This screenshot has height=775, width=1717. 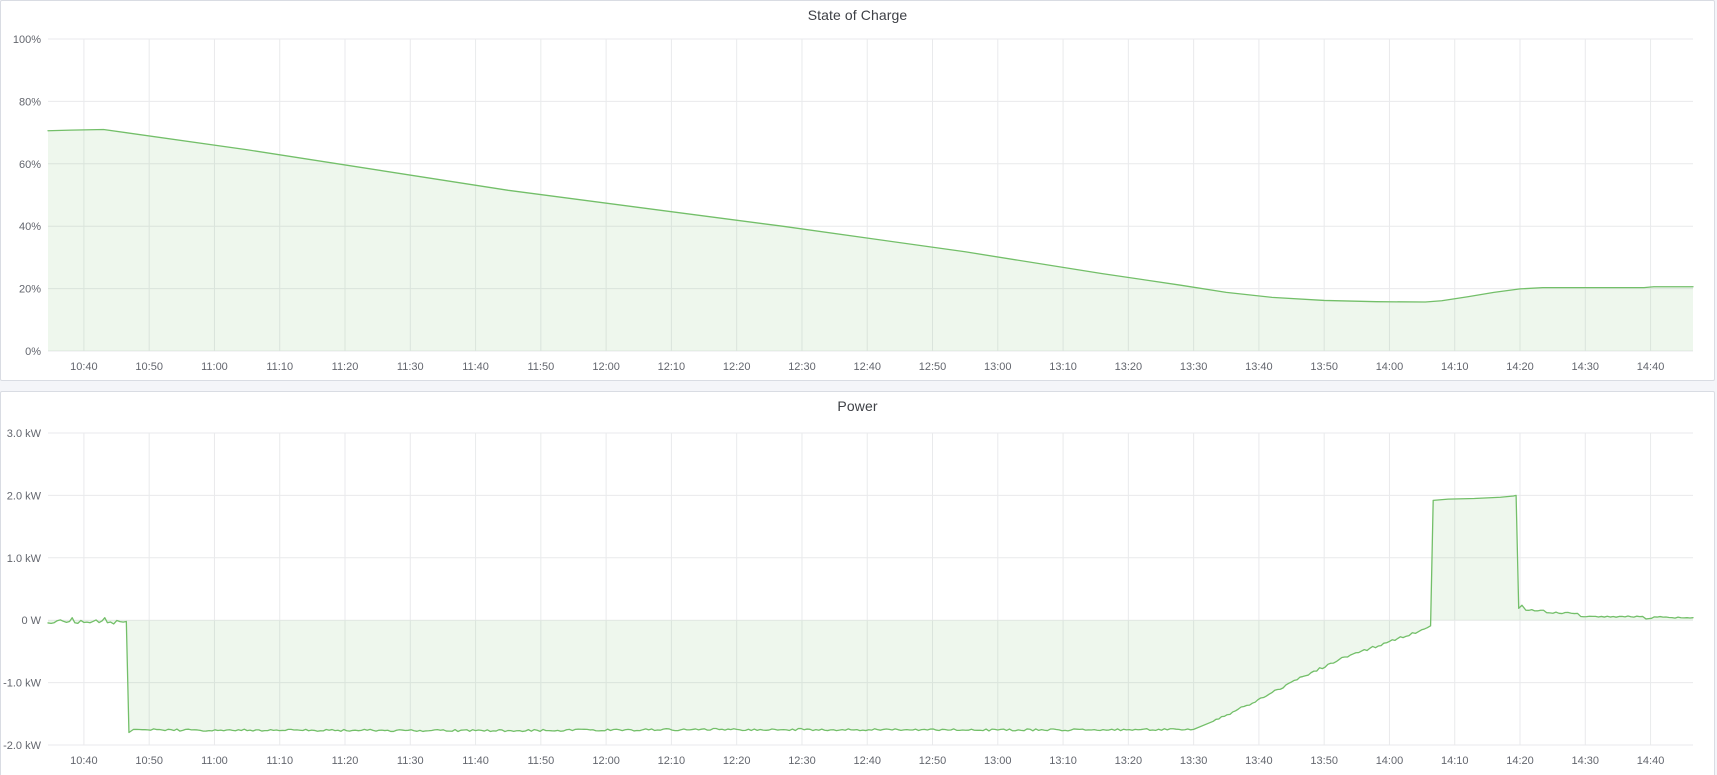 What do you see at coordinates (33, 352) in the screenshot?
I see `y-tick-label: 0%` at bounding box center [33, 352].